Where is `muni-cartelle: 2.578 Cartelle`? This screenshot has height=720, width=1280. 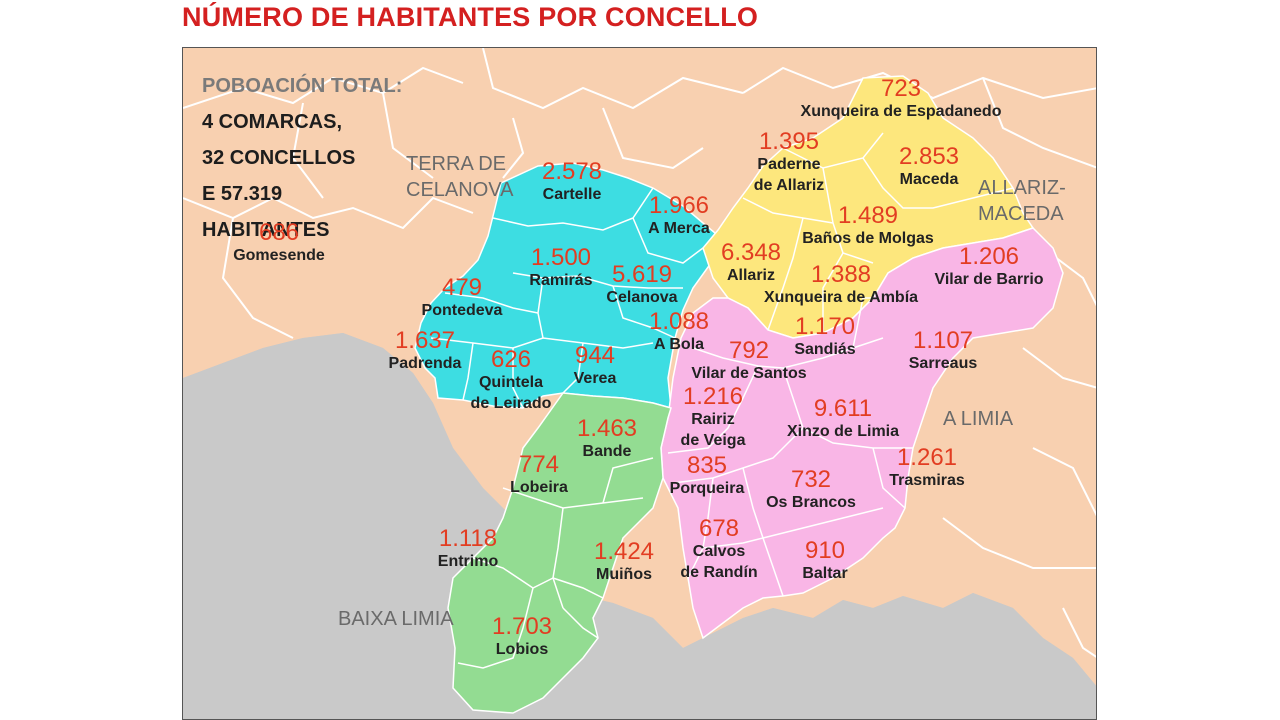 muni-cartelle: 2.578 Cartelle is located at coordinates (572, 182).